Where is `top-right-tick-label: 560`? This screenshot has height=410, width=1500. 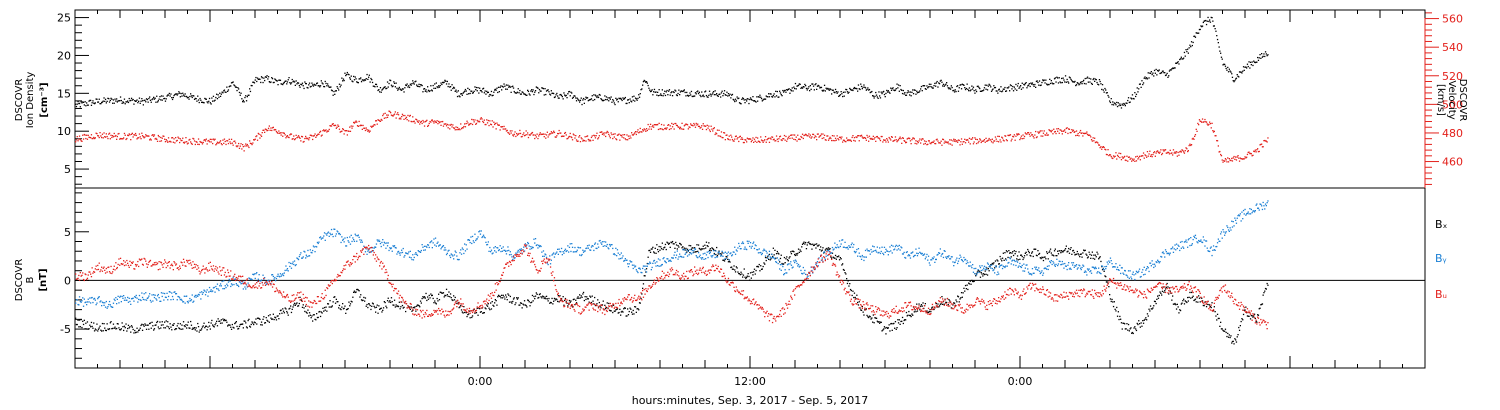 top-right-tick-label: 560 is located at coordinates (1452, 19).